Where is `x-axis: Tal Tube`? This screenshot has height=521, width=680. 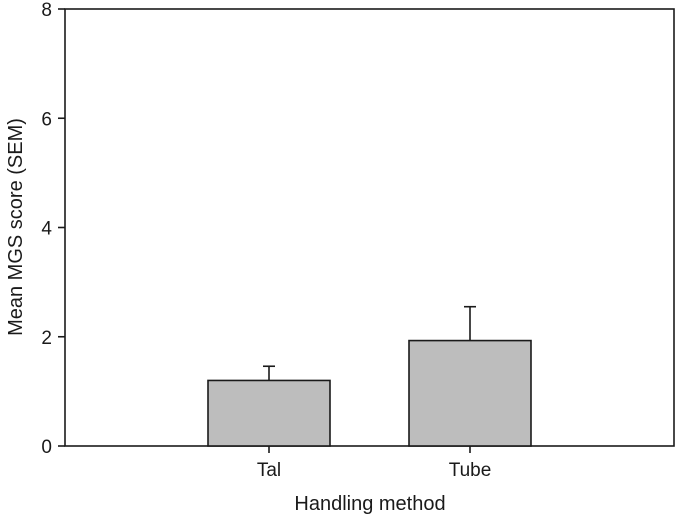 x-axis: Tal Tube is located at coordinates (374, 463).